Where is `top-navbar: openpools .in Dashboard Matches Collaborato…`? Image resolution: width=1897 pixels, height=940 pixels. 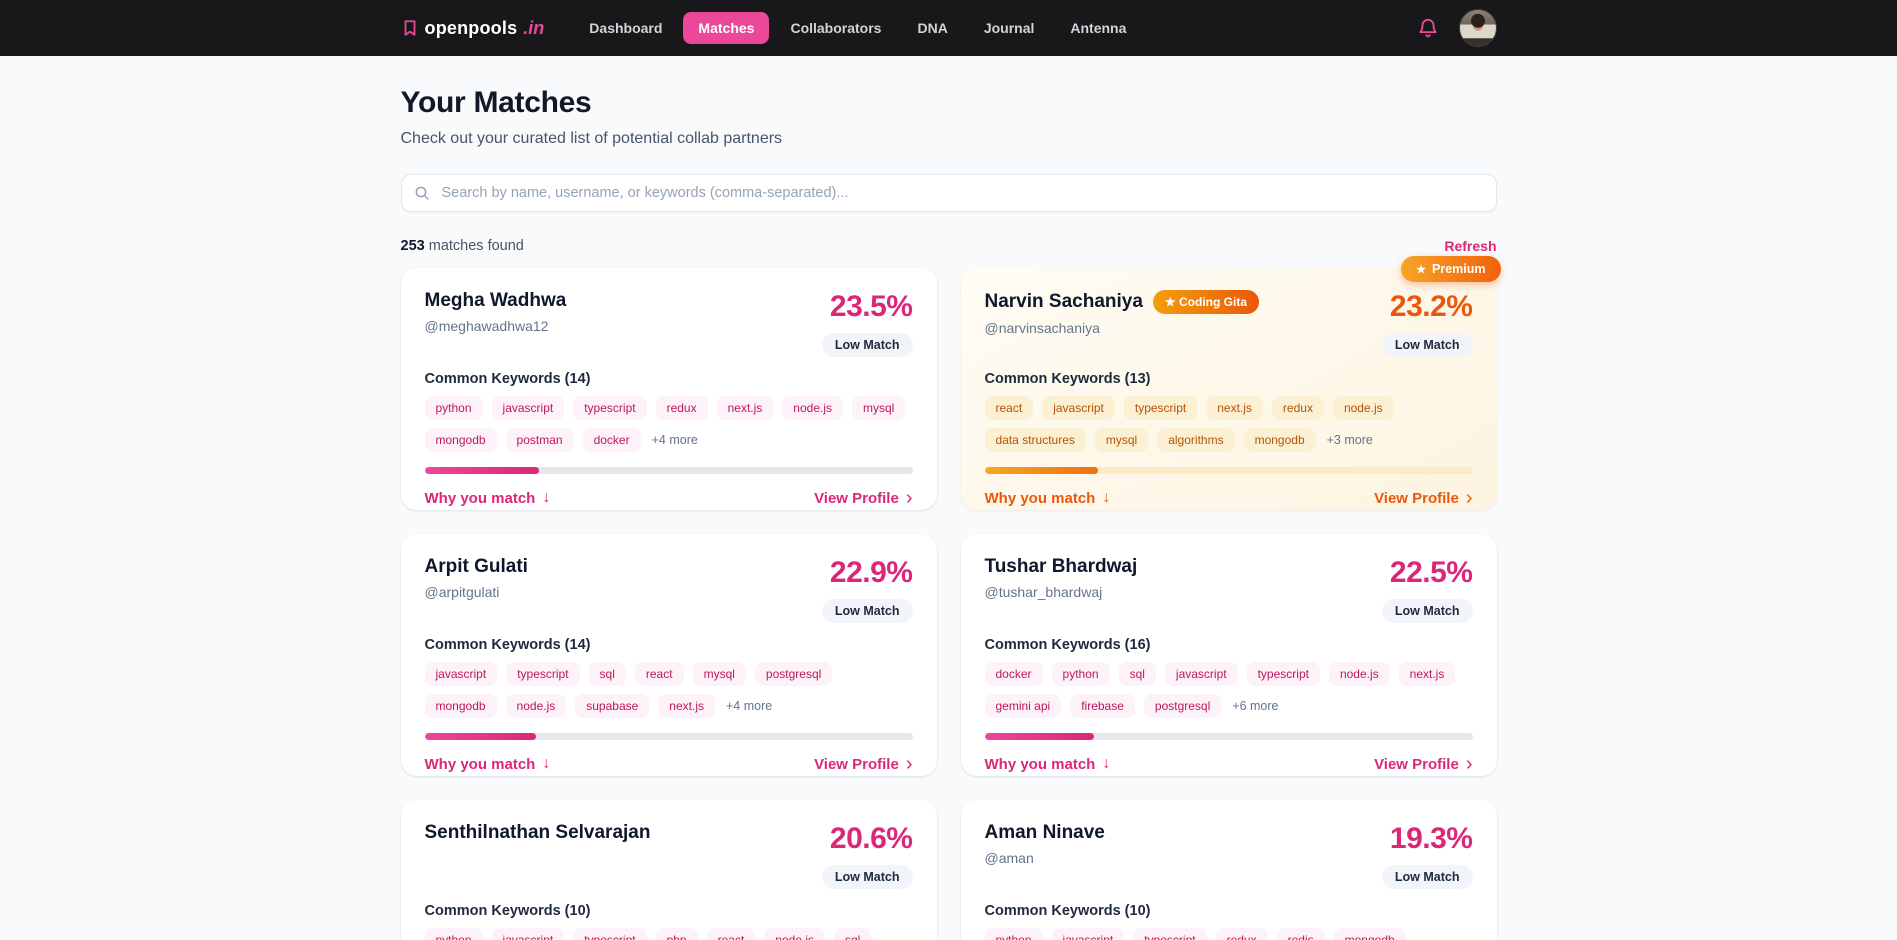 top-navbar: openpools .in Dashboard Matches Collaborato… is located at coordinates (948, 28).